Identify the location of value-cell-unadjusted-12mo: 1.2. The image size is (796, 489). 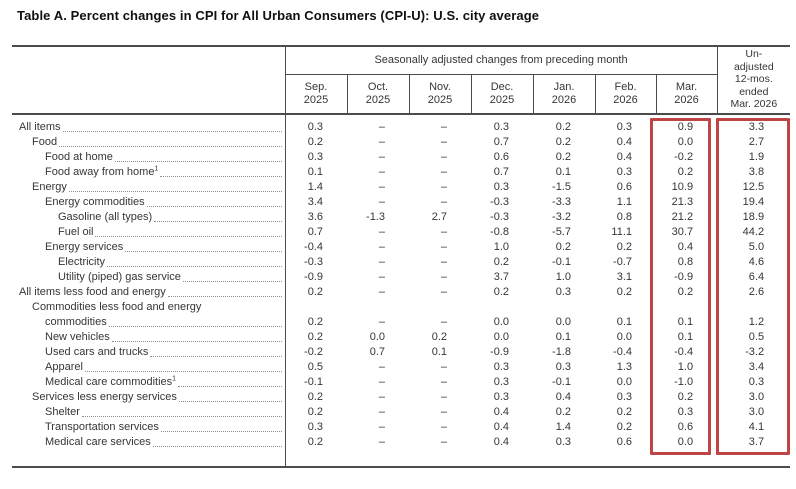
(756, 322).